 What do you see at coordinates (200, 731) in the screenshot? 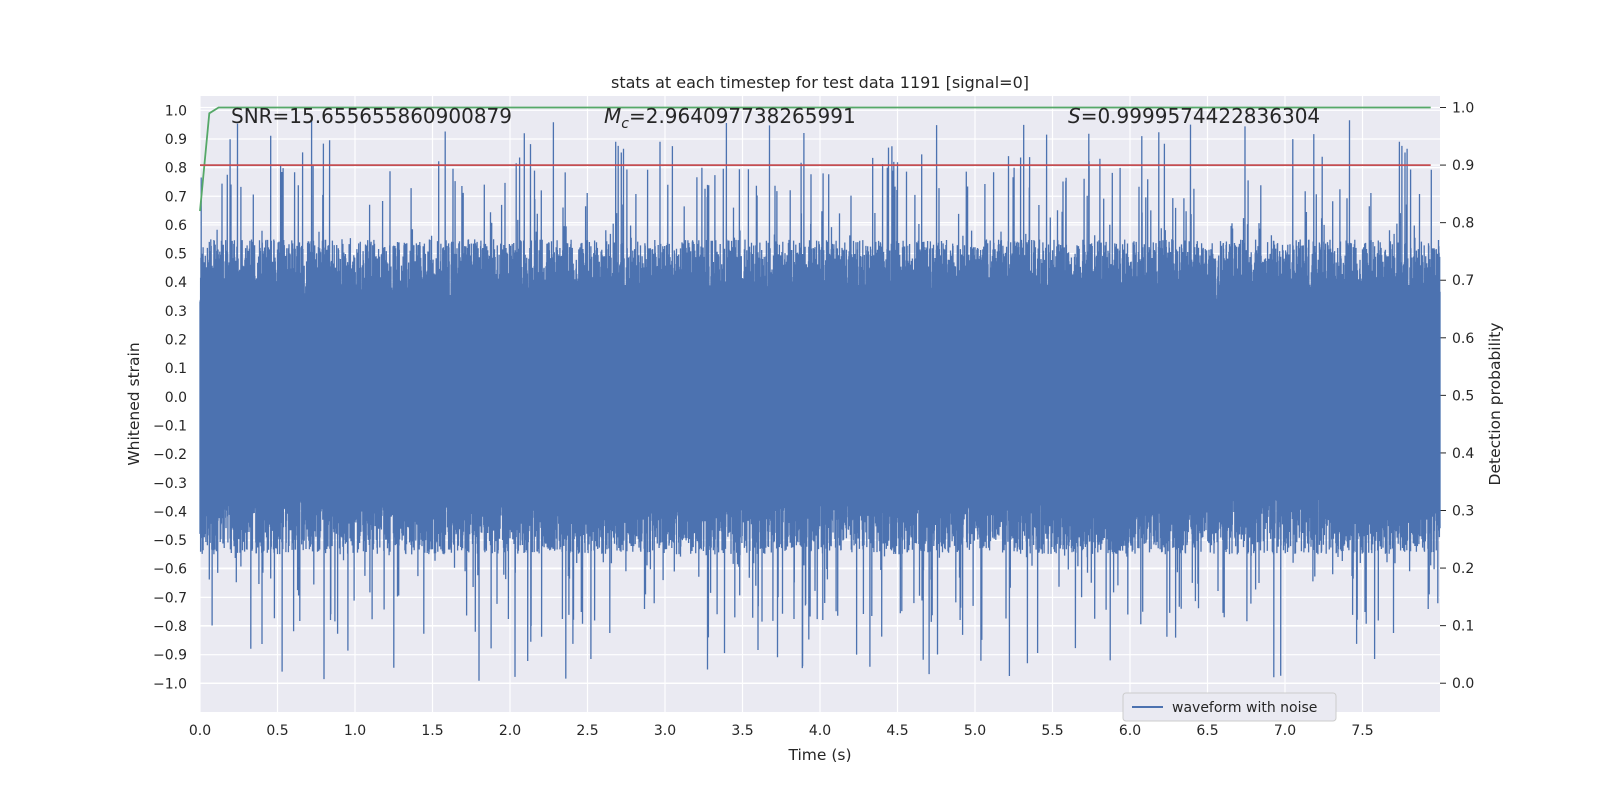
I see `x-tick-label: 0.0` at bounding box center [200, 731].